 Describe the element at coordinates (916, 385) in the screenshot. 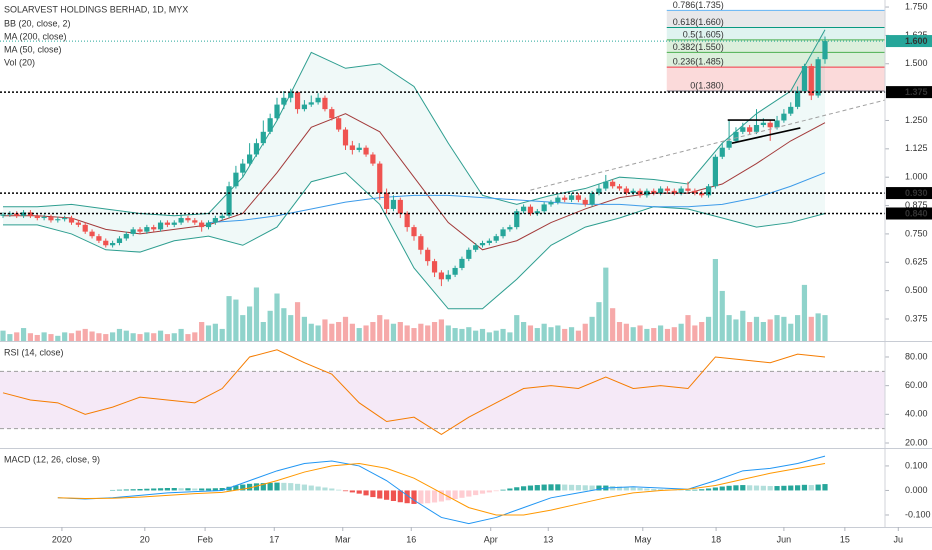

I see `y-tick-label: 60.00` at that location.